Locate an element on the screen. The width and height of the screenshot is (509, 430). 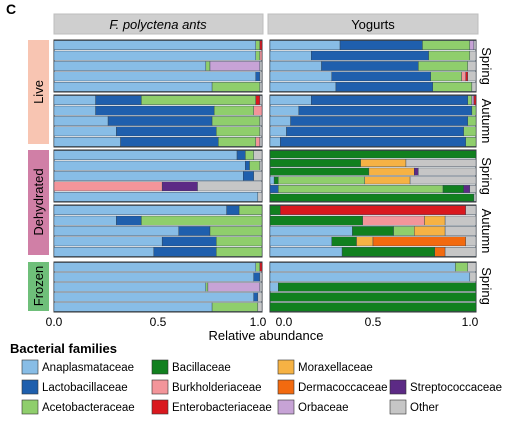
column-header-ants: F. polyctena ants is located at coordinates (158, 24).